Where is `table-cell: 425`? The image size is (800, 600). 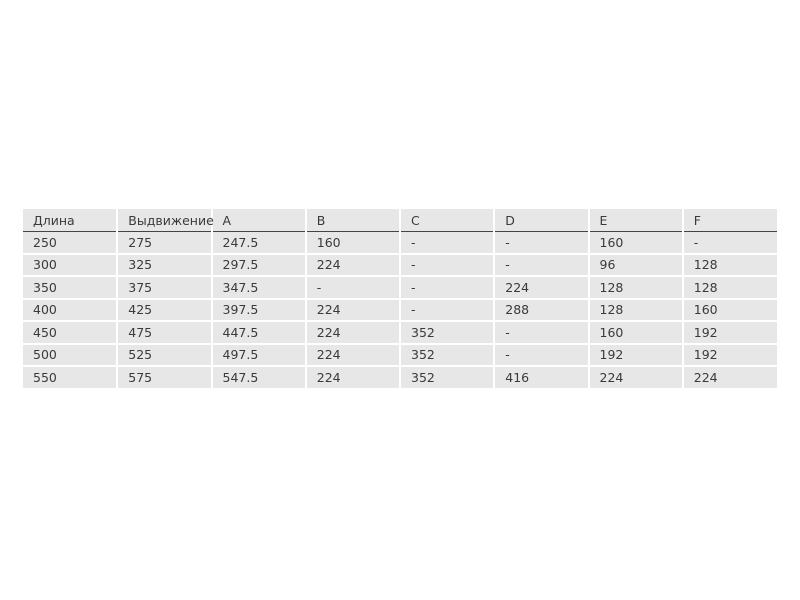 table-cell: 425 is located at coordinates (165, 310).